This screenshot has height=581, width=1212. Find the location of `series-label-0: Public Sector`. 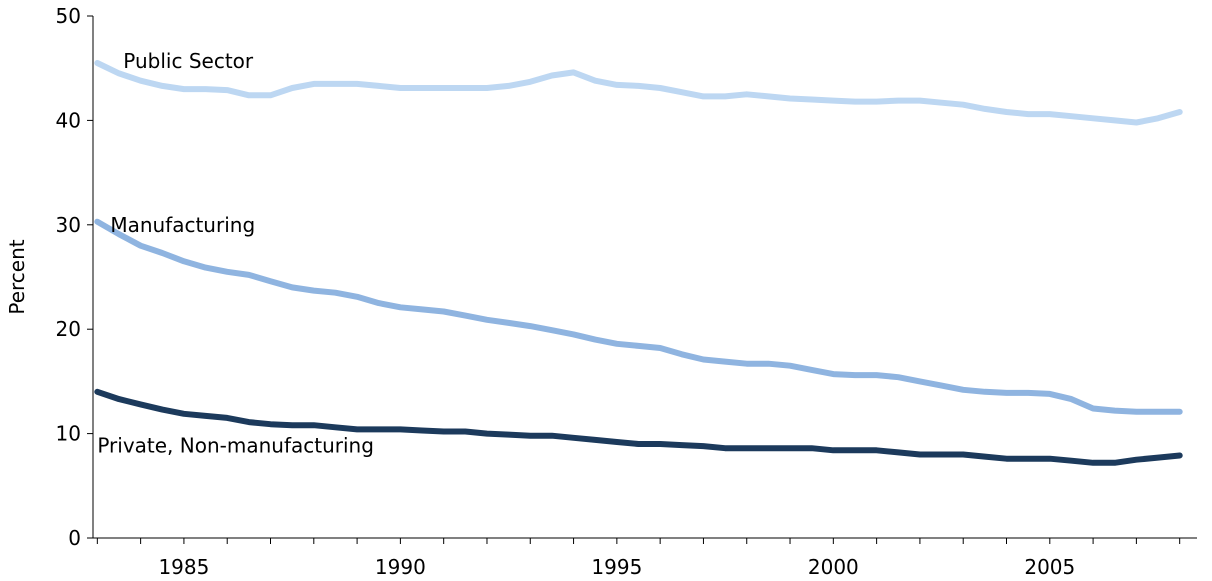

series-label-0: Public Sector is located at coordinates (188, 61).